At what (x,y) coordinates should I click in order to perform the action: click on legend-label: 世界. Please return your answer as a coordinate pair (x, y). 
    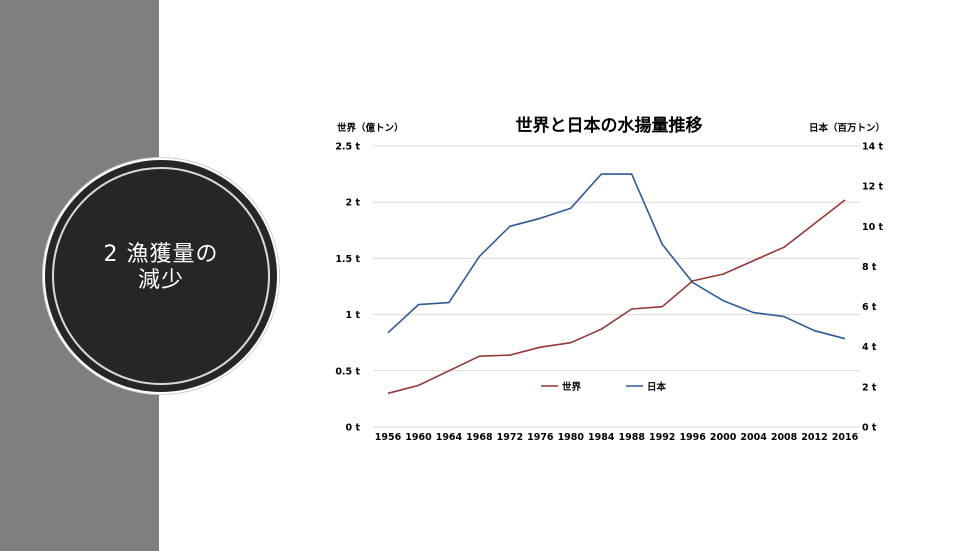
    Looking at the image, I should click on (572, 387).